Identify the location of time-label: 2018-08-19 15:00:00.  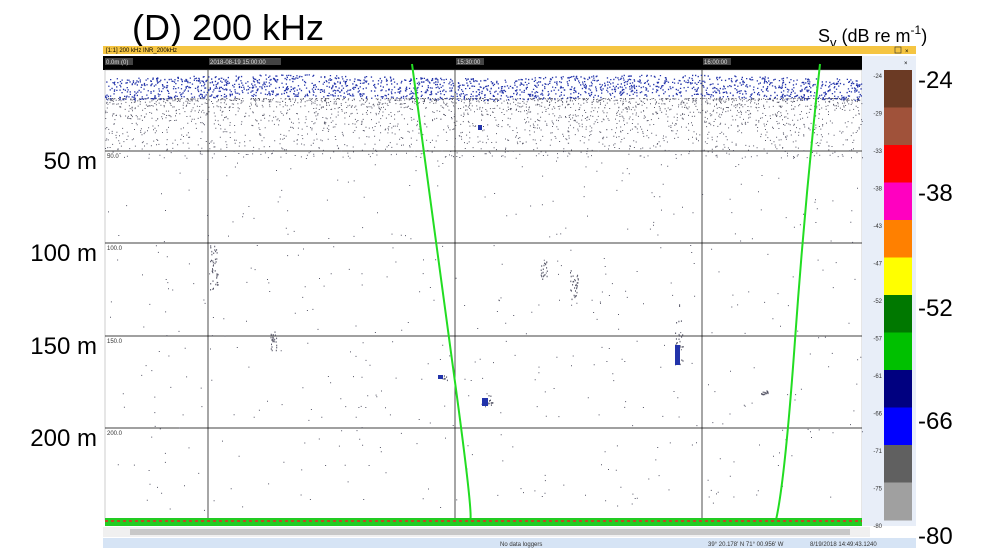
(238, 63).